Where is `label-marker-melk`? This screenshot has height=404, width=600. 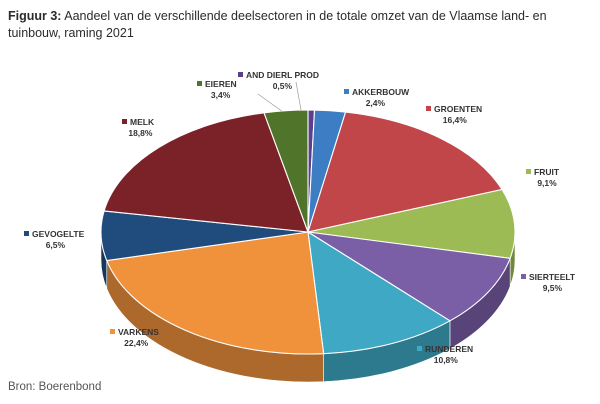
label-marker-melk is located at coordinates (124, 121).